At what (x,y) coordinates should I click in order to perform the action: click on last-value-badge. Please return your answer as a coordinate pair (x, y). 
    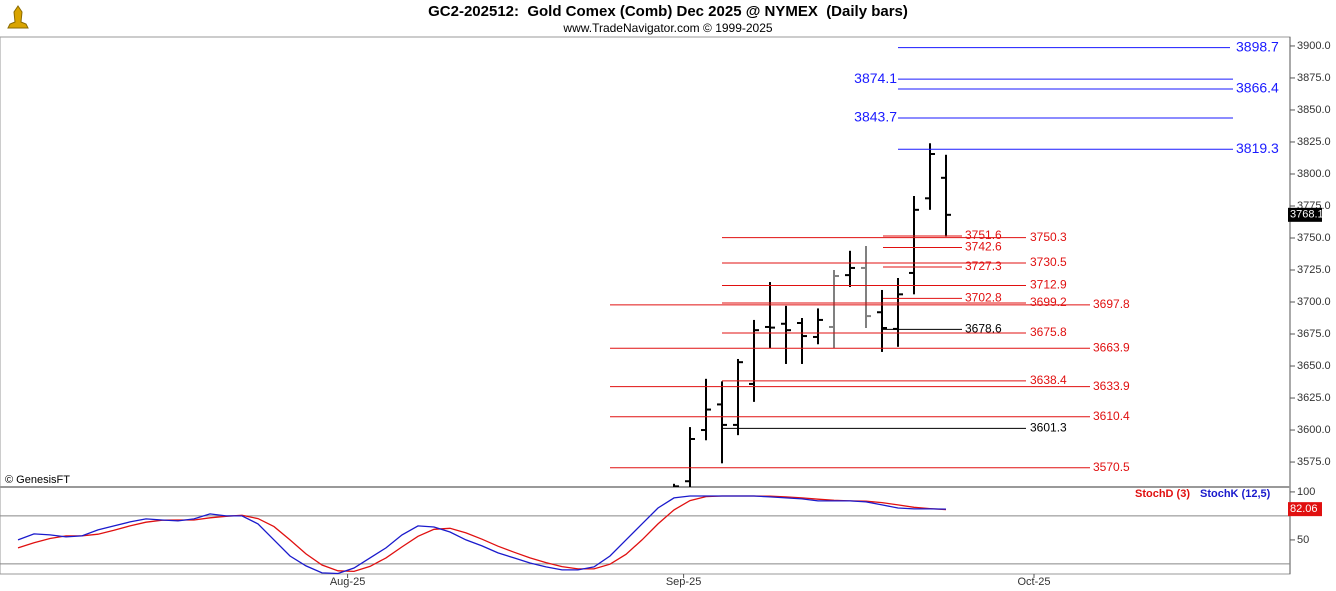
    Looking at the image, I should click on (1305, 509).